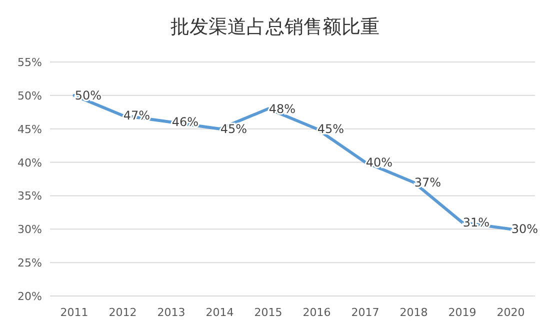  Describe the element at coordinates (30, 196) in the screenshot. I see `y-tick-label: 35%` at that location.